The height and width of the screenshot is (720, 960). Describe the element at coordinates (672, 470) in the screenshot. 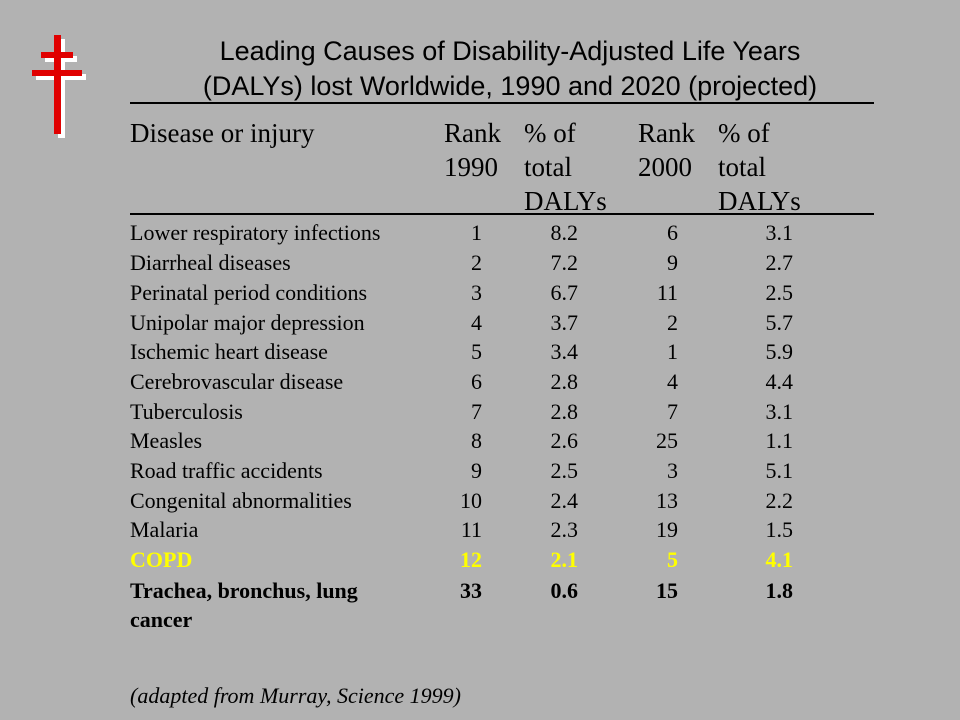

I see `cell-rank-2000: 3` at that location.